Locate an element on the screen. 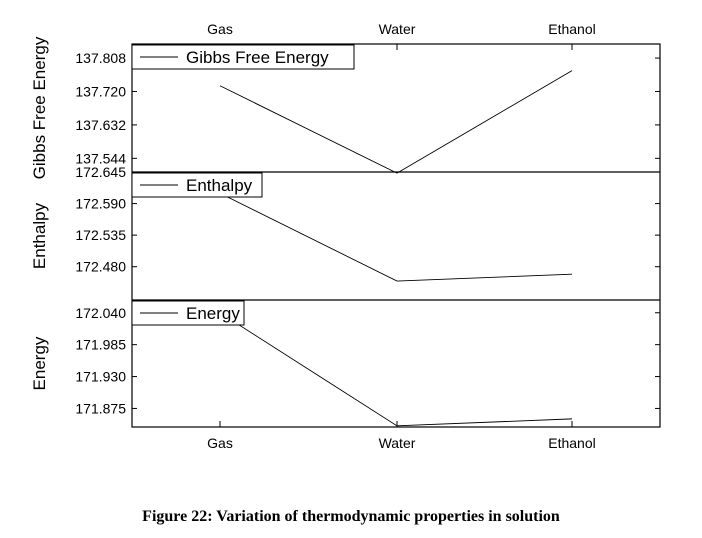 This screenshot has width=702, height=538. y-tick-label: 172.040 is located at coordinates (100, 313).